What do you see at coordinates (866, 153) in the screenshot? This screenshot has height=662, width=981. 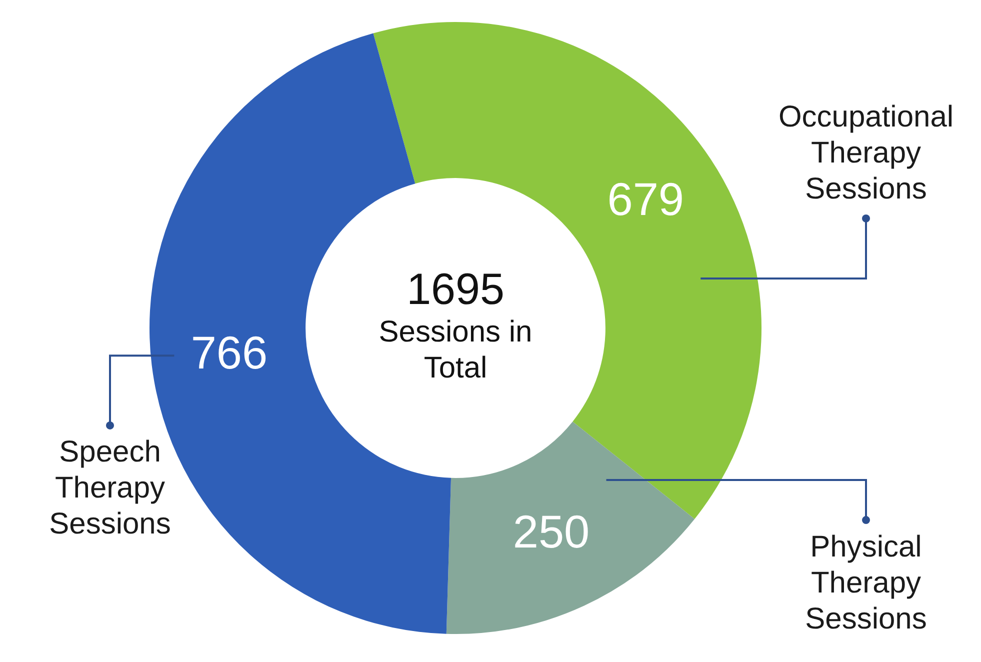 I see `slice-label: Occupational Therapy Sessions` at bounding box center [866, 153].